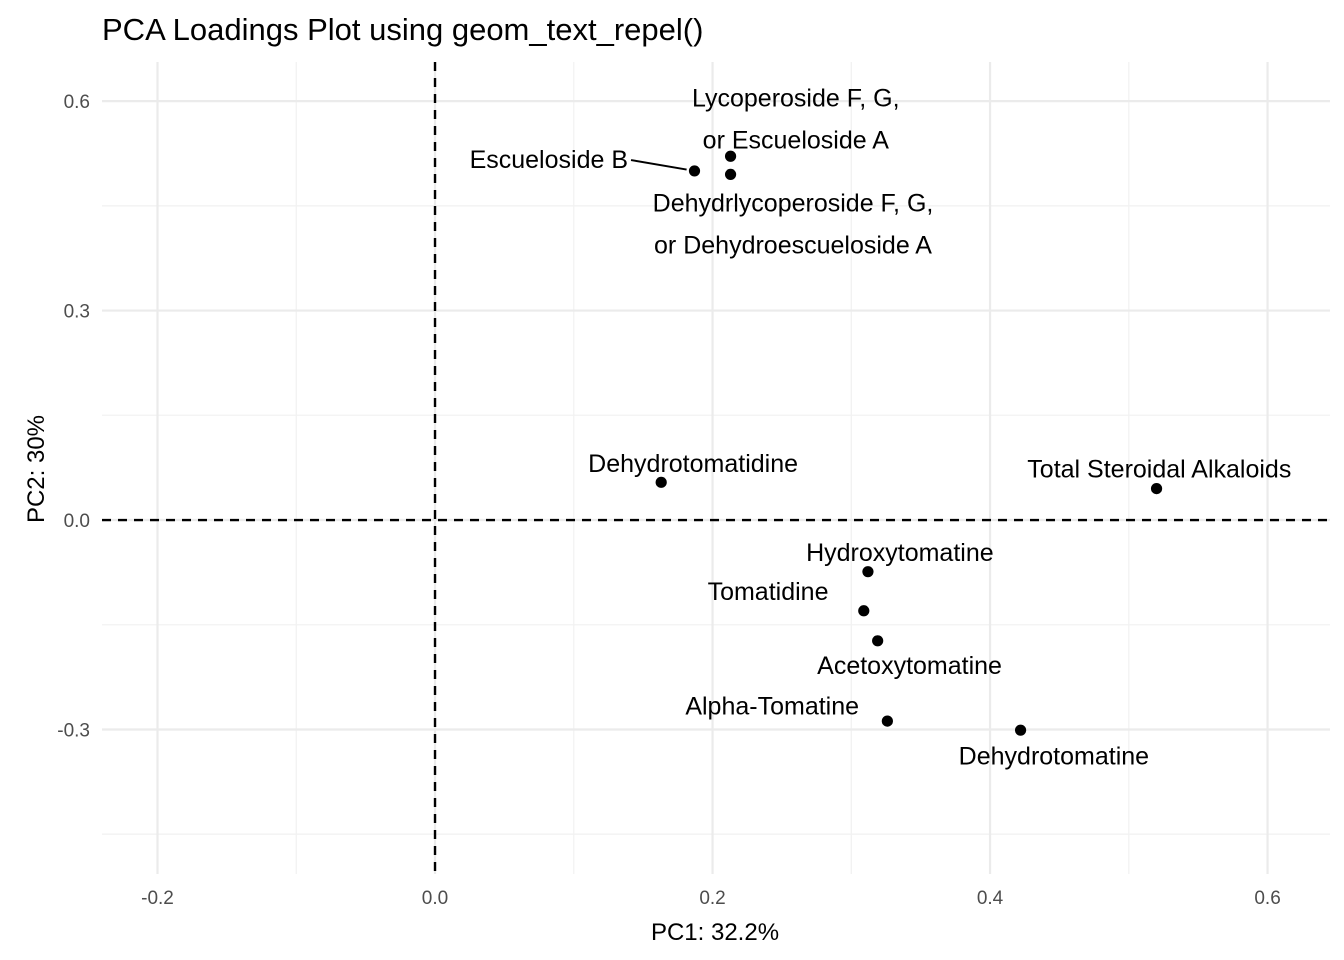 Image resolution: width=1344 pixels, height=960 pixels. I want to click on x-tick-label: 0.4, so click(990, 898).